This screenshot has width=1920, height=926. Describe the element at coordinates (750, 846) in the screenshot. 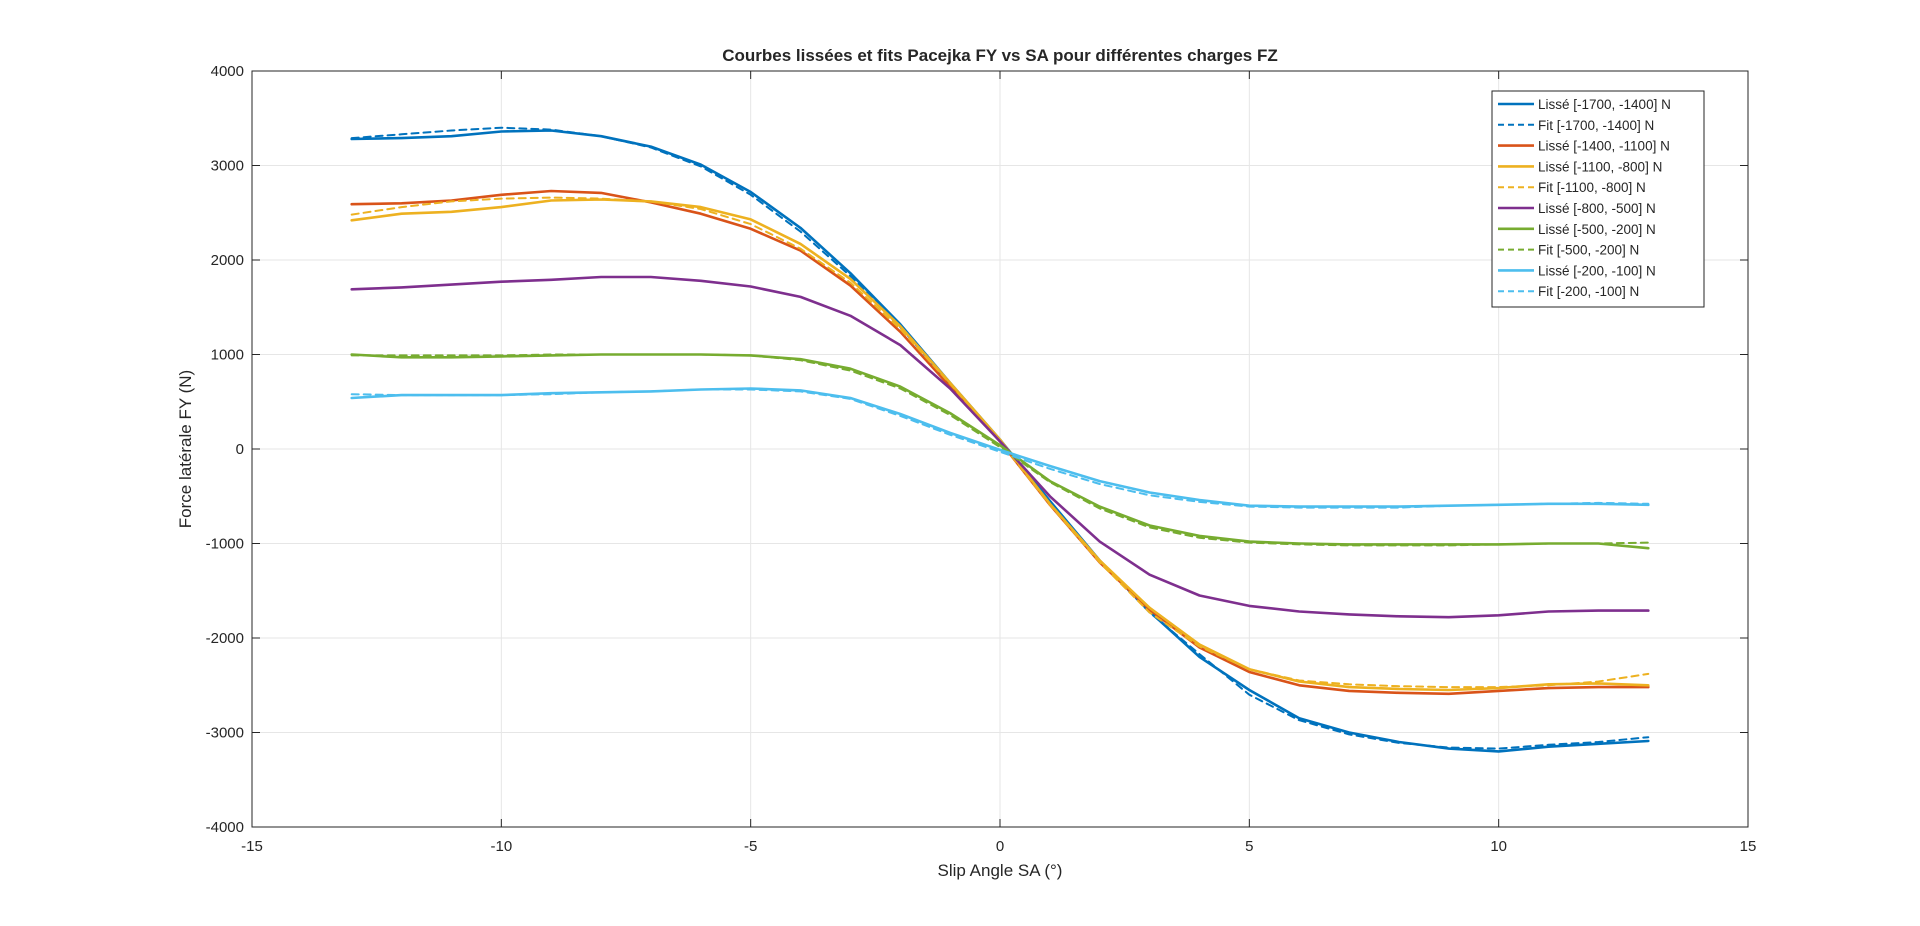

I see `x-tick-label: -5` at that location.